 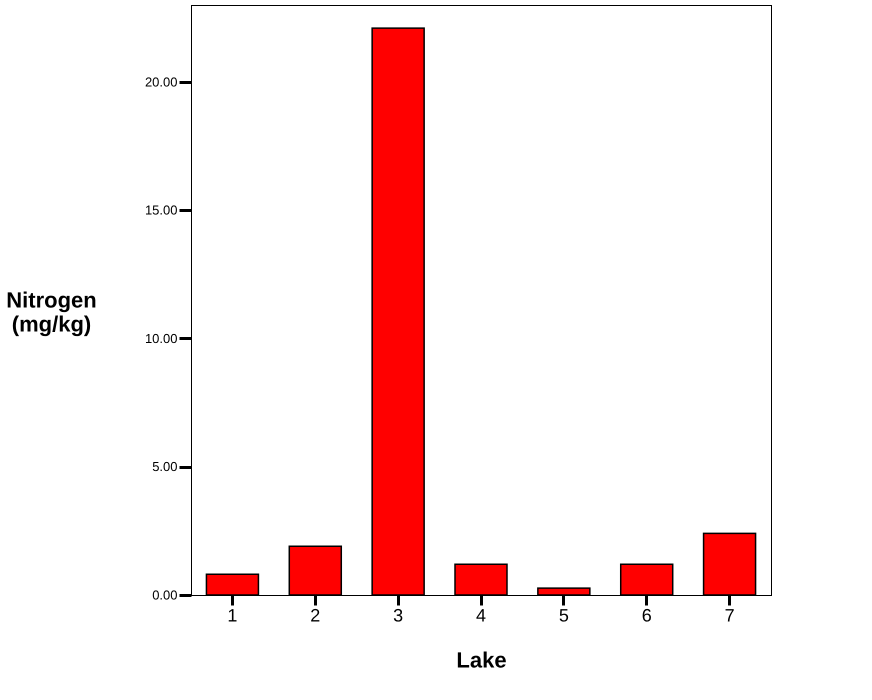 I want to click on x-tick-label: 4, so click(x=481, y=616).